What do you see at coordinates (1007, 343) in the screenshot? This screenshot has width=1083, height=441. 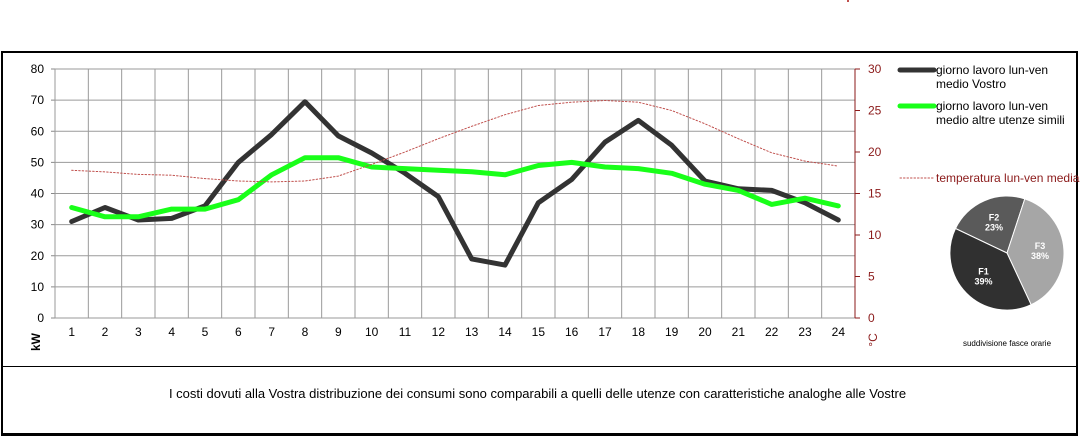 I see `pie-caption: suddivisione fasce orarie` at bounding box center [1007, 343].